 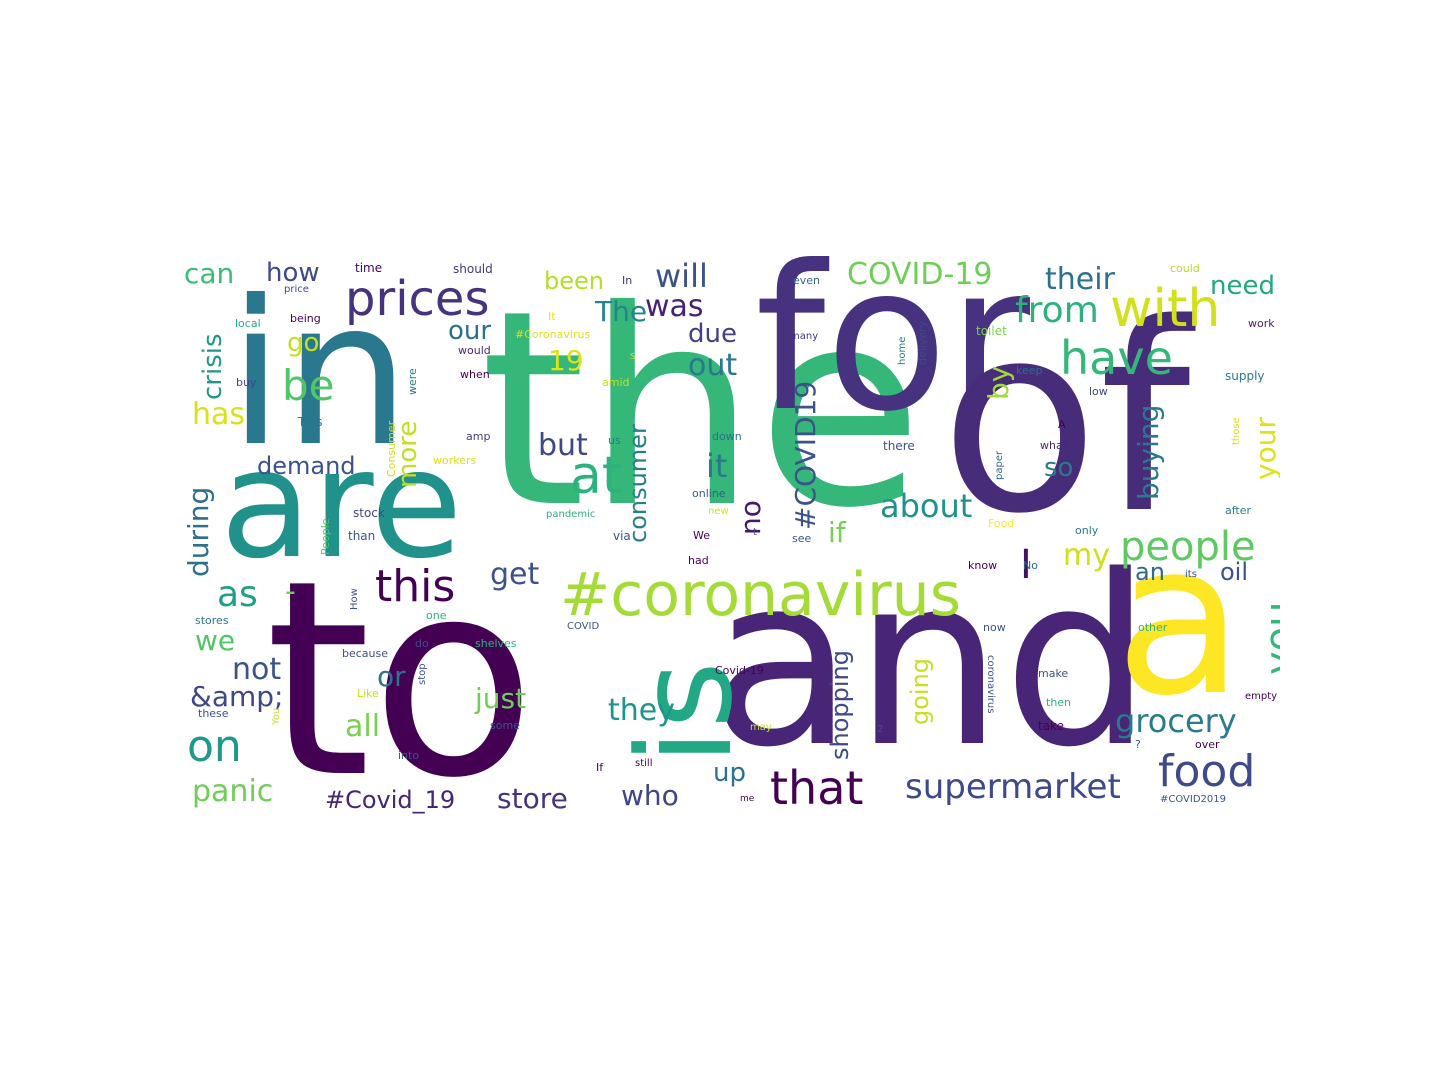 What do you see at coordinates (681, 276) in the screenshot?
I see `word: will` at bounding box center [681, 276].